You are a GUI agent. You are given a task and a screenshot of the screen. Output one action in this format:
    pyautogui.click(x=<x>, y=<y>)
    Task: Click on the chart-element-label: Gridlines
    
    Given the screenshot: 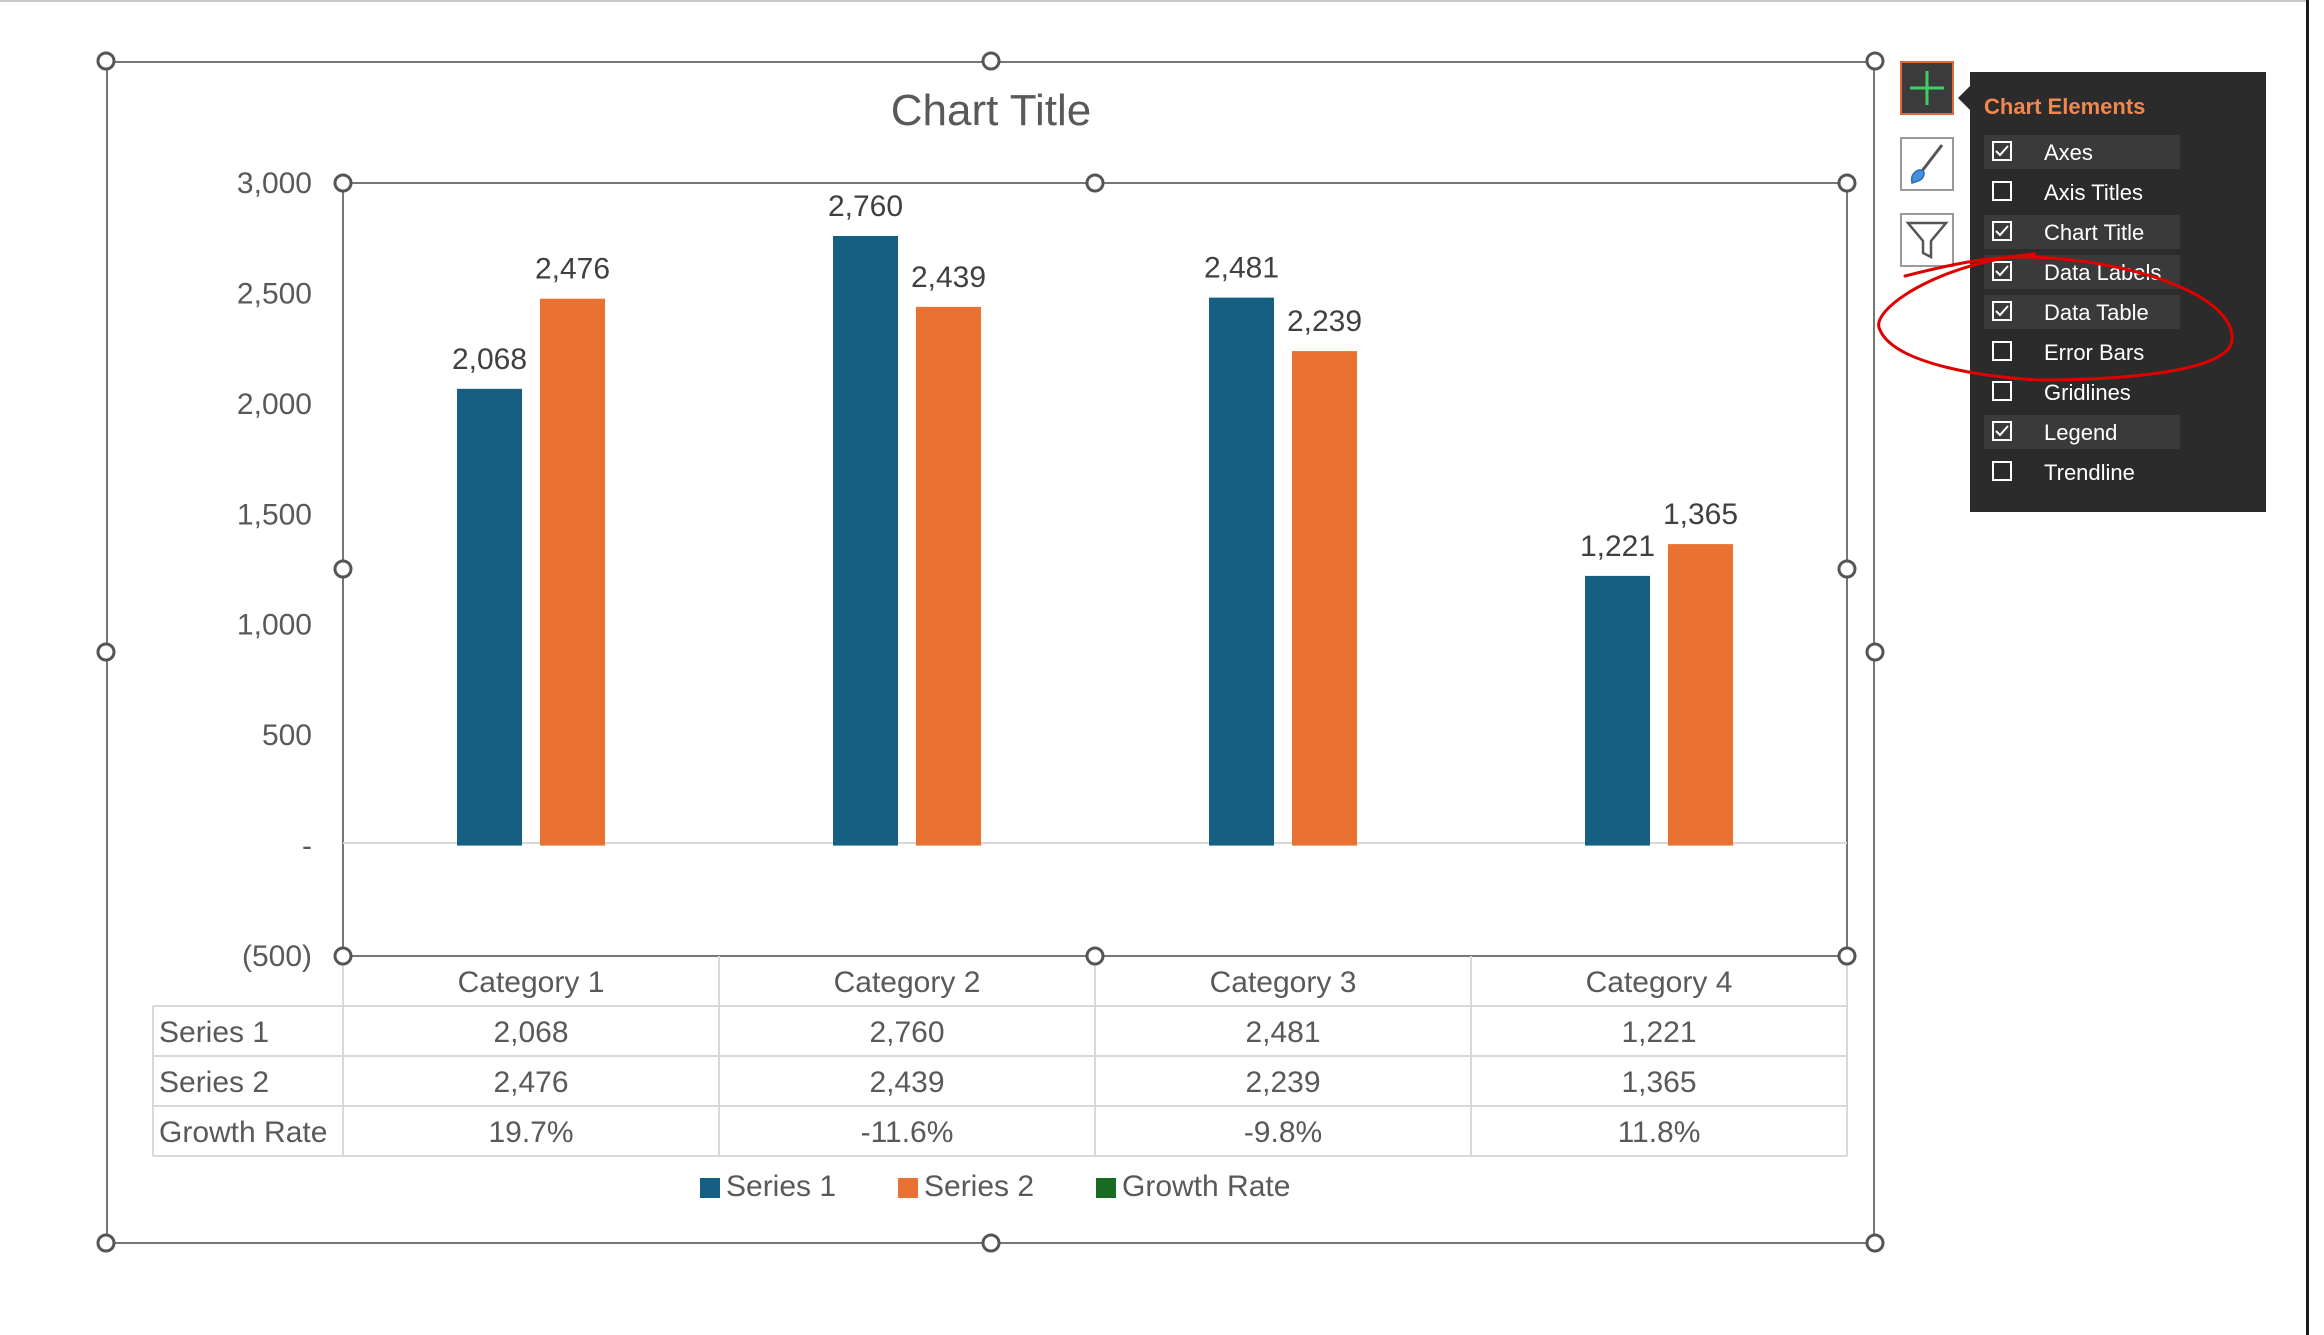 What is the action you would take?
    pyautogui.click(x=2087, y=392)
    